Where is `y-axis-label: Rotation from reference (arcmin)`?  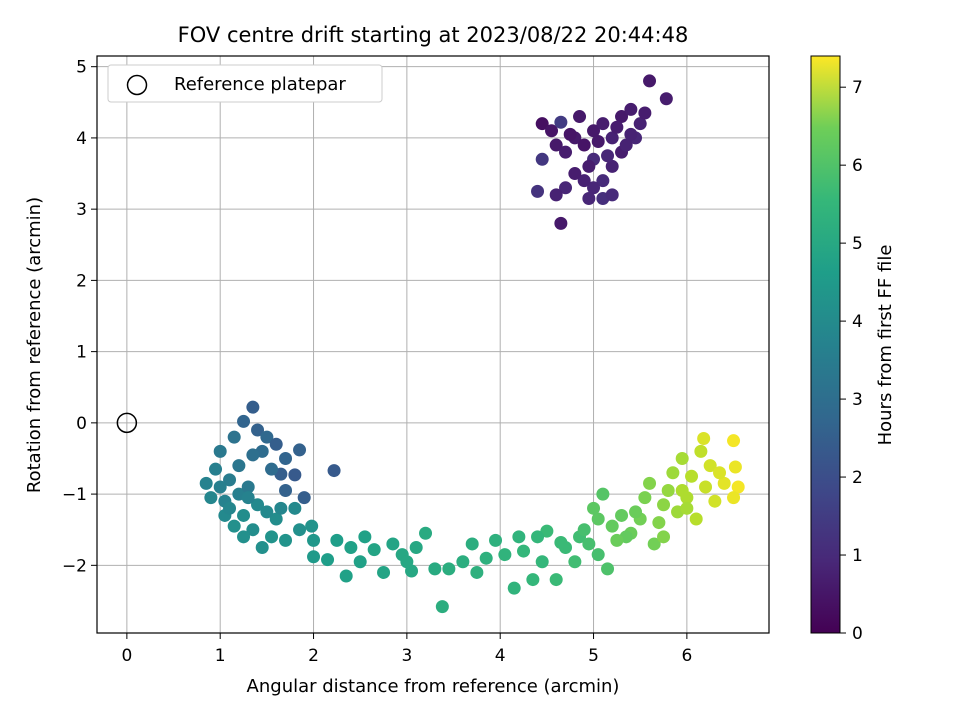
y-axis-label: Rotation from reference (arcmin) is located at coordinates (34, 345).